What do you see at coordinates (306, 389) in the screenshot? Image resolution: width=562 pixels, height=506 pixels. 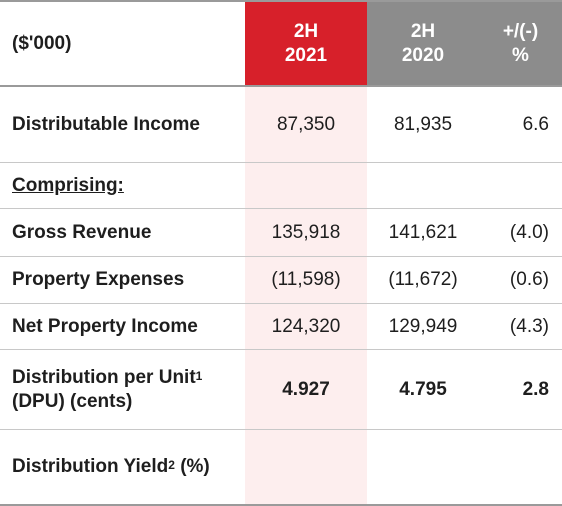 I see `value-2h-2021: 4.927` at bounding box center [306, 389].